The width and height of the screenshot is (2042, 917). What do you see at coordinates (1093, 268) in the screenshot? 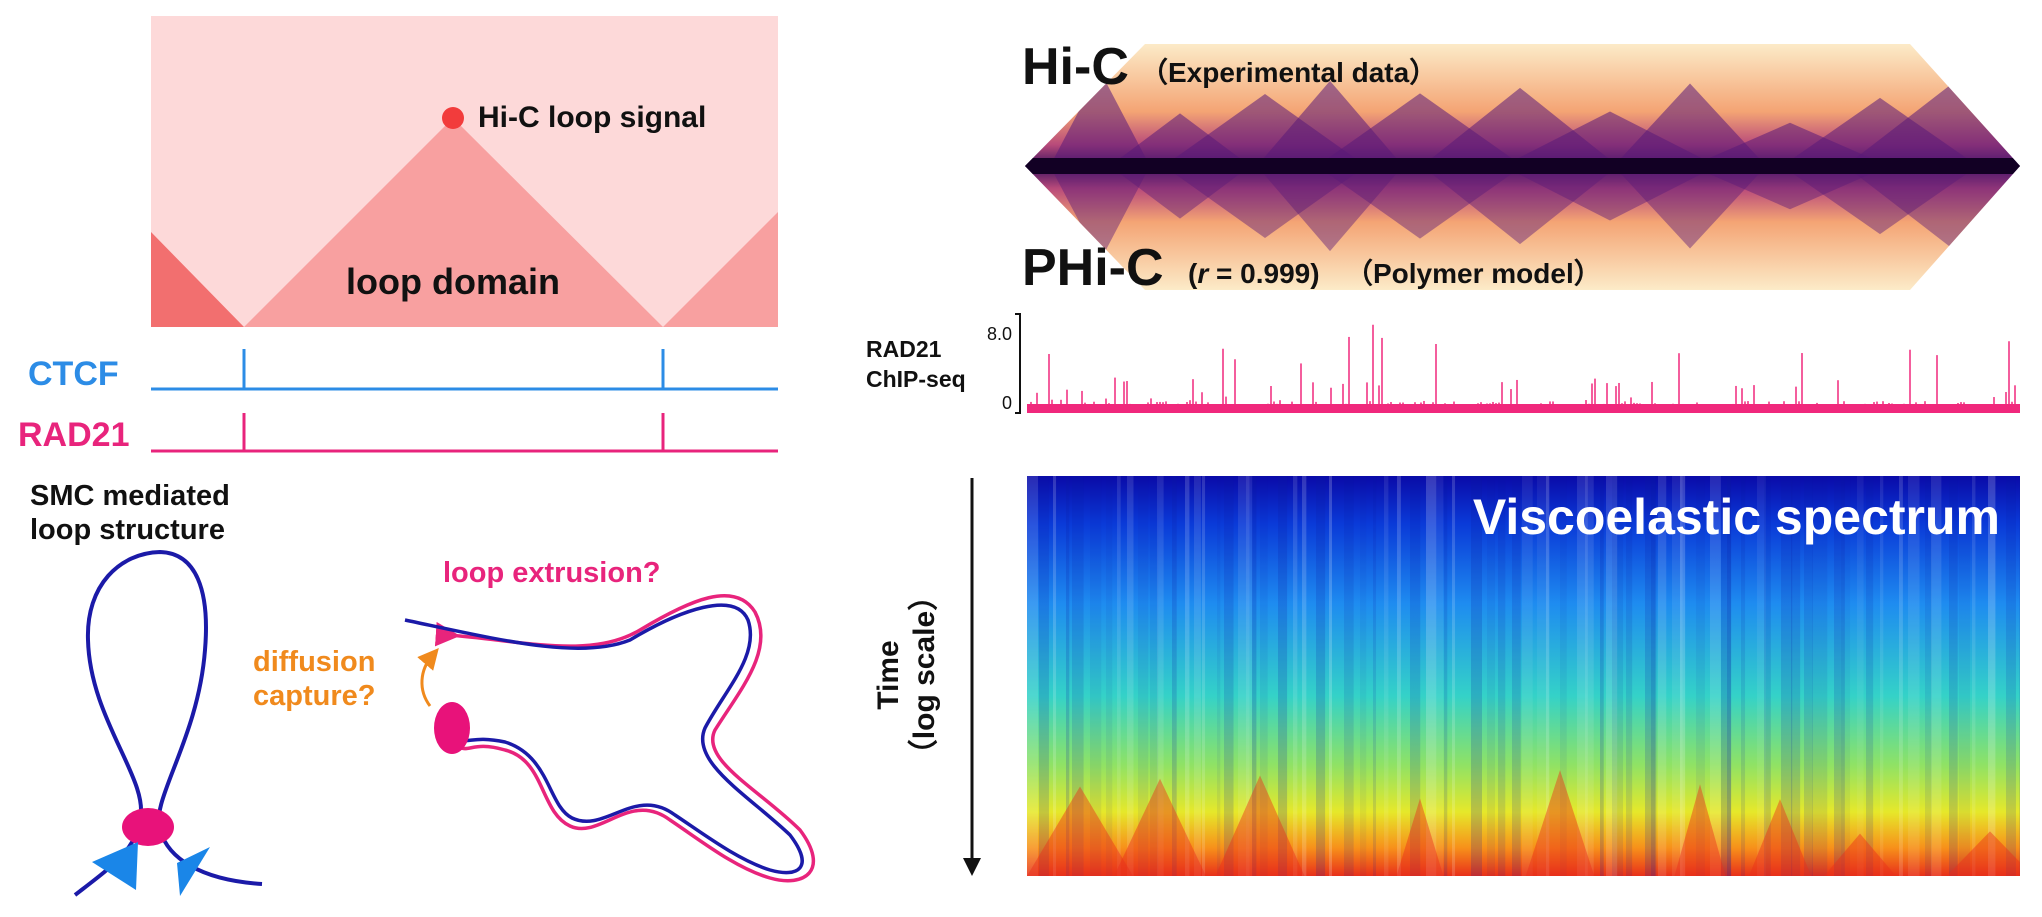
I see `phic-title-text: PHi-C` at bounding box center [1093, 268].